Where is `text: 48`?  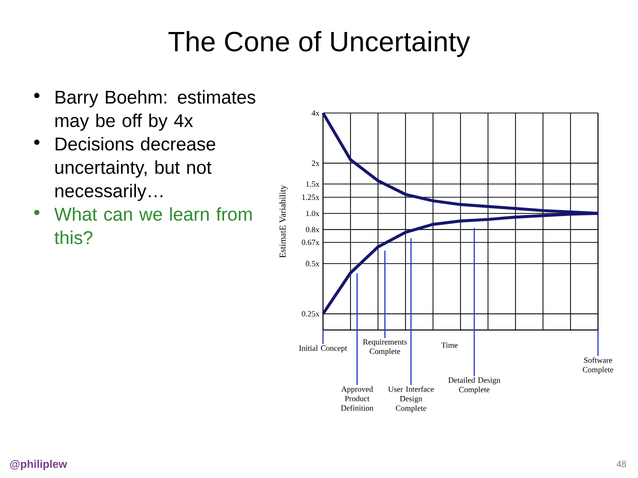 text: 48 is located at coordinates (621, 464).